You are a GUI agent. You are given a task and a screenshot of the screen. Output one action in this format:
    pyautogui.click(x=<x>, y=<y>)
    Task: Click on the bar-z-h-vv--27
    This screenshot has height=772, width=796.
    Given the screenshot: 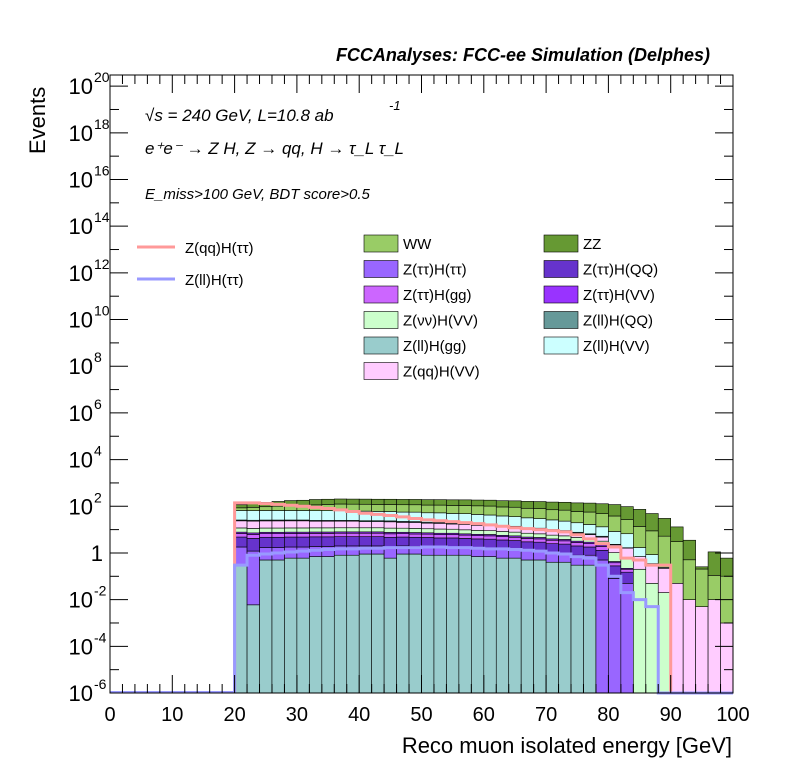 What is the action you would take?
    pyautogui.click(x=577, y=539)
    